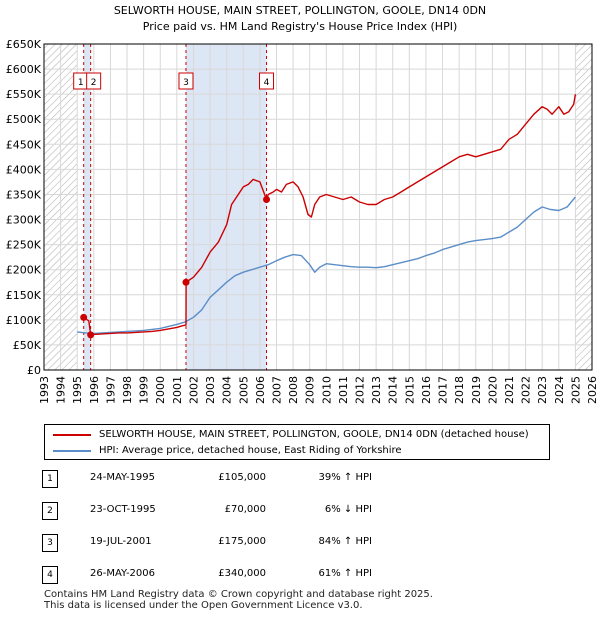 This screenshot has width=600, height=620. Describe the element at coordinates (376, 390) in the screenshot. I see `x-tick-label: 2013` at that location.